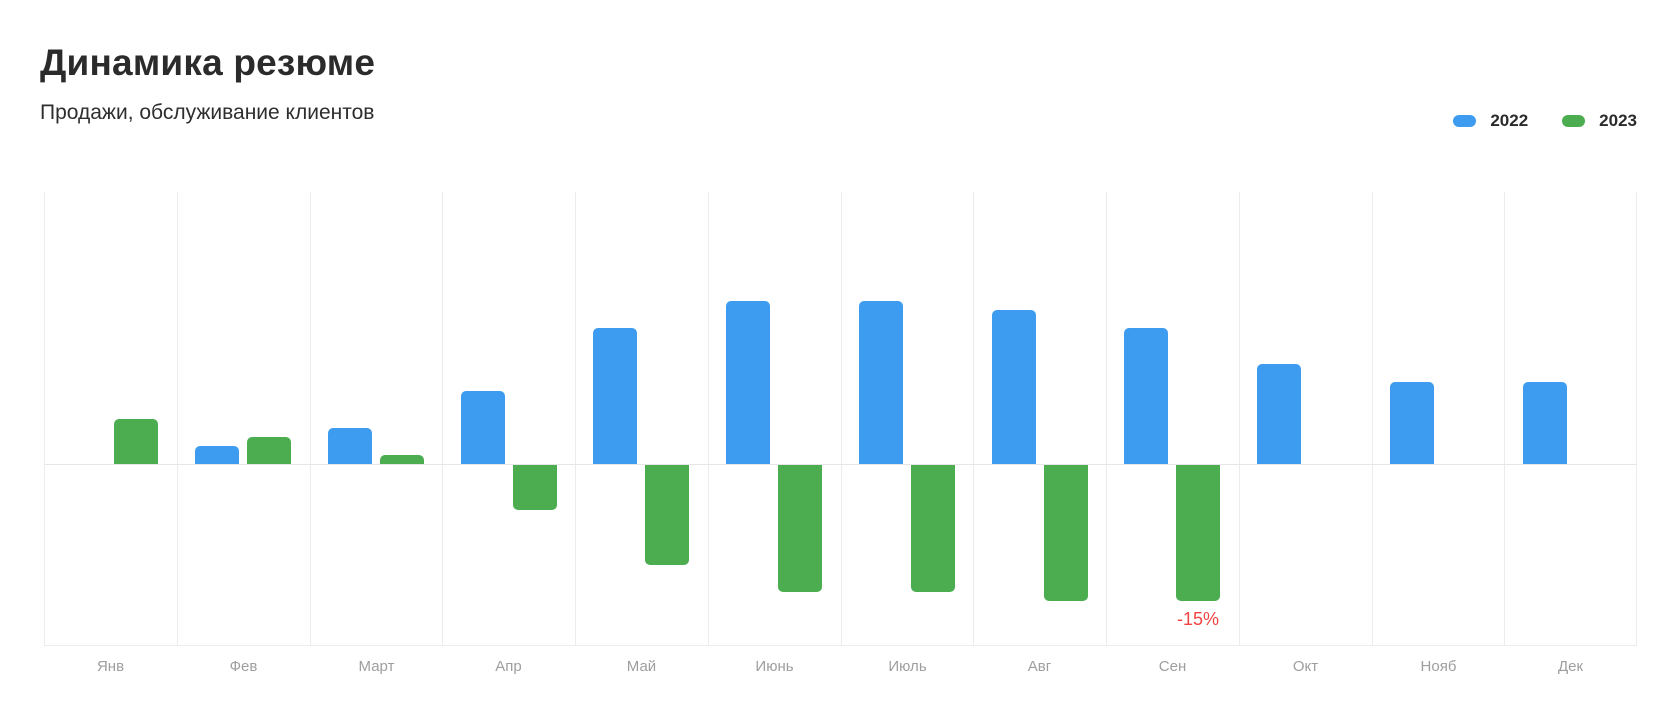 The image size is (1680, 720). What do you see at coordinates (1438, 666) in the screenshot?
I see `x-axis-label-Нояб: Нояб` at bounding box center [1438, 666].